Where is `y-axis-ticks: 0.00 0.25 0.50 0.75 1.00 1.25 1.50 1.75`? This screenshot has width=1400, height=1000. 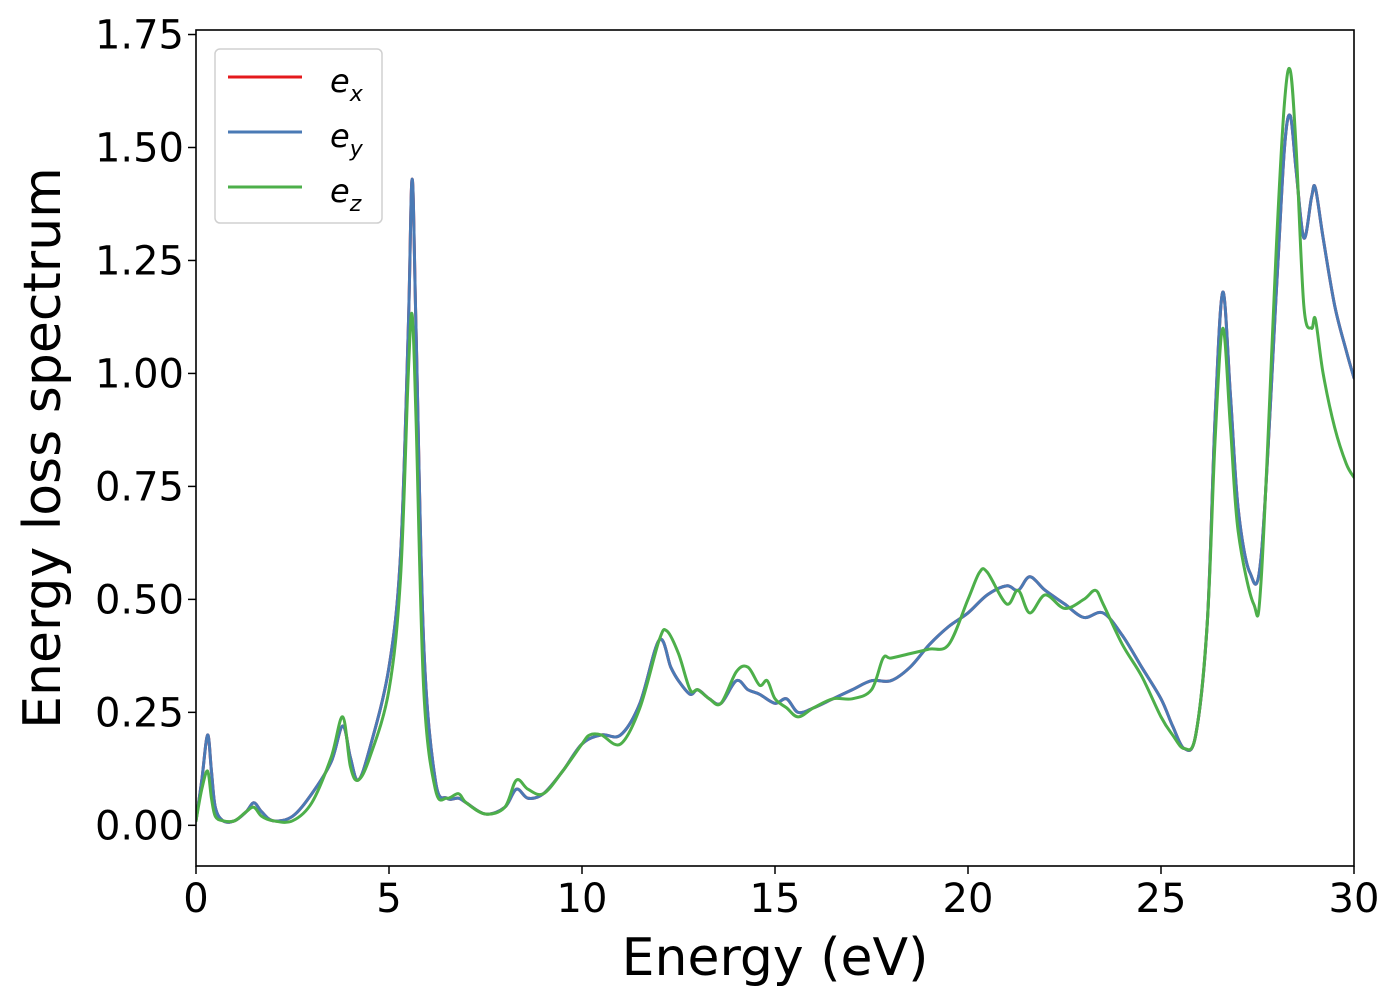
y-axis-ticks: 0.00 0.25 0.50 0.75 1.00 1.25 1.50 1.75 is located at coordinates (145, 431).